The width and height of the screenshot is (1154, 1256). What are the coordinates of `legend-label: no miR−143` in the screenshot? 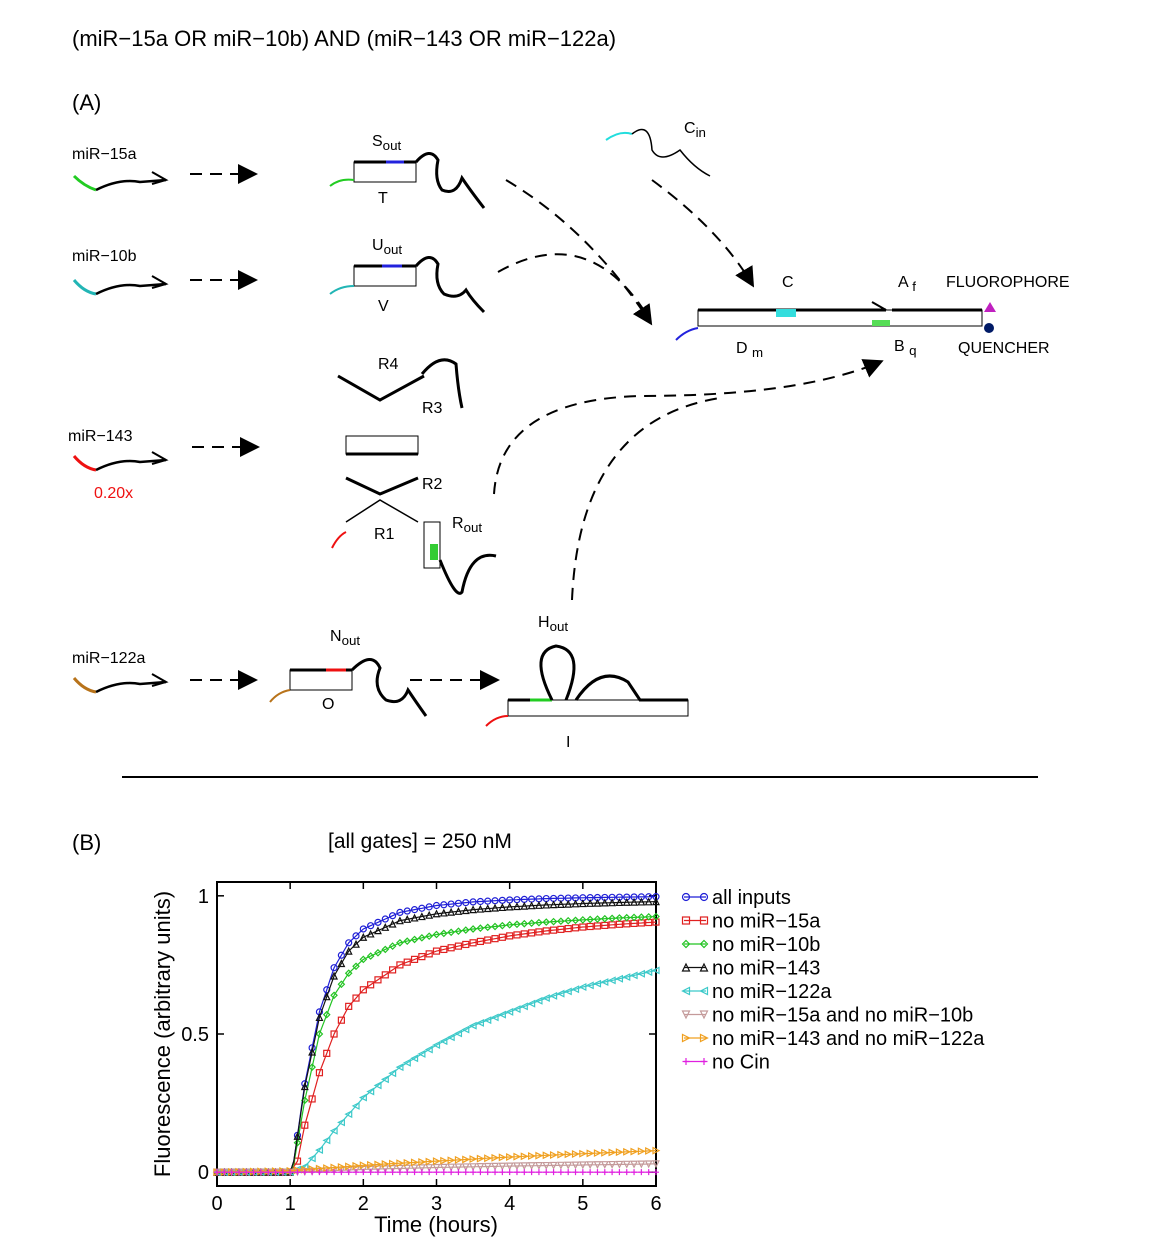 It's located at (766, 969).